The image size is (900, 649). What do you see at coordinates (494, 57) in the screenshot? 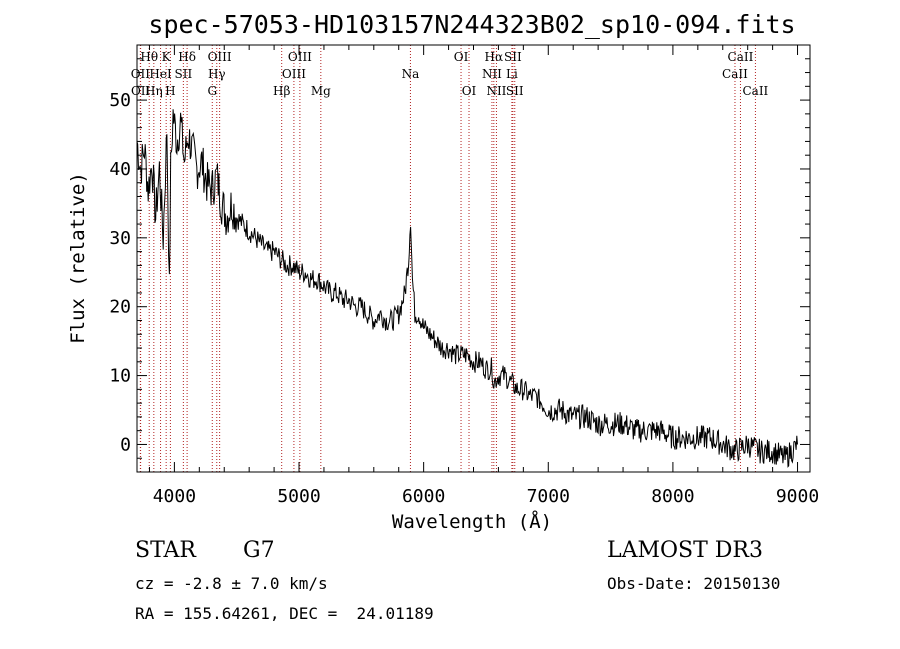
I see `line-label: Hα` at bounding box center [494, 57].